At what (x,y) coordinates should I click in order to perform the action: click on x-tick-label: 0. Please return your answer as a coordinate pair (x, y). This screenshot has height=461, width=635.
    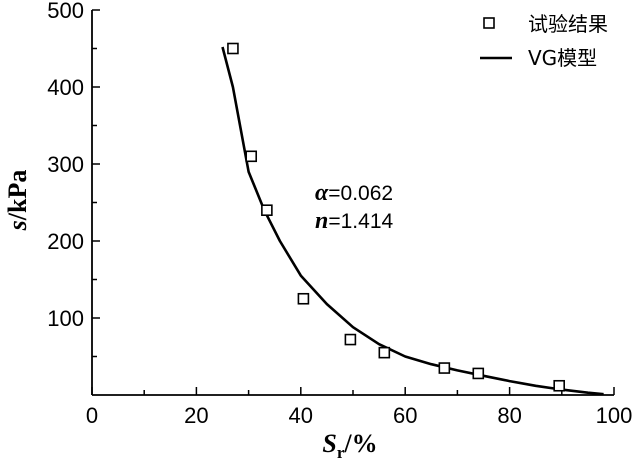
    Looking at the image, I should click on (92, 415).